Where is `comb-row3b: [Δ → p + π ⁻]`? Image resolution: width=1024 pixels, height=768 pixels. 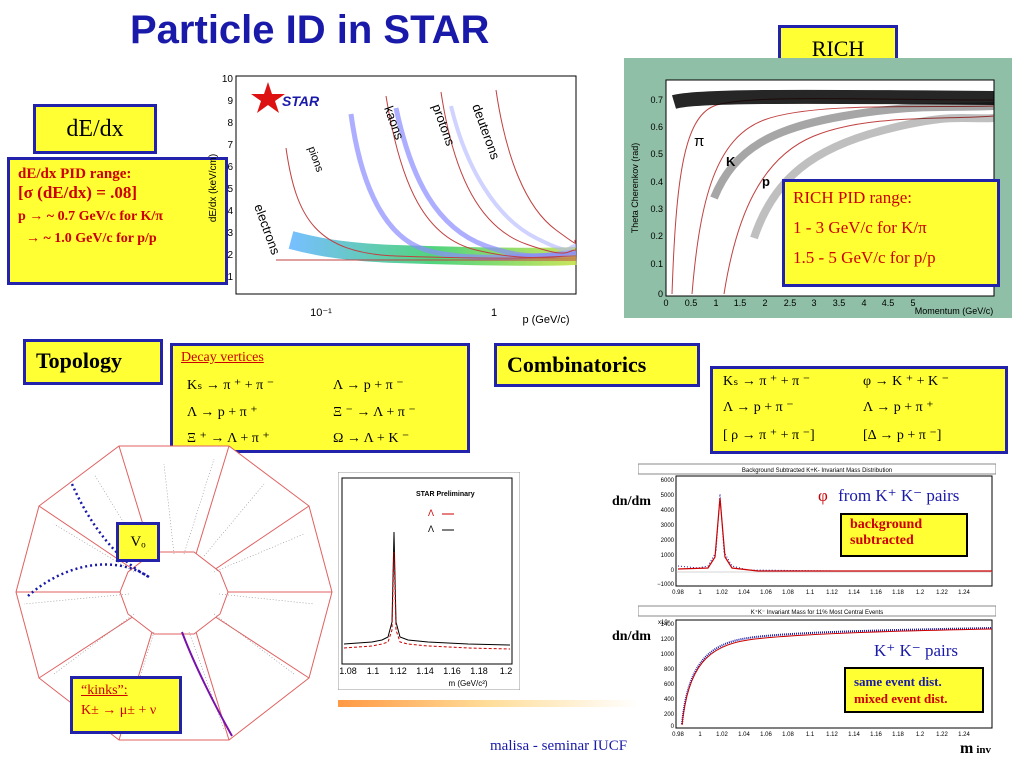 comb-row3b: [Δ → p + π ⁻] is located at coordinates (902, 435).